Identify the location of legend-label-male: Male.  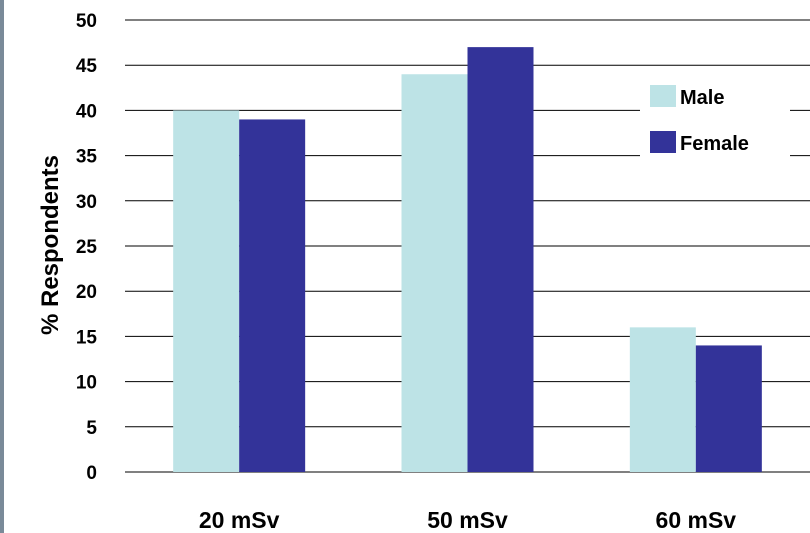
(702, 98).